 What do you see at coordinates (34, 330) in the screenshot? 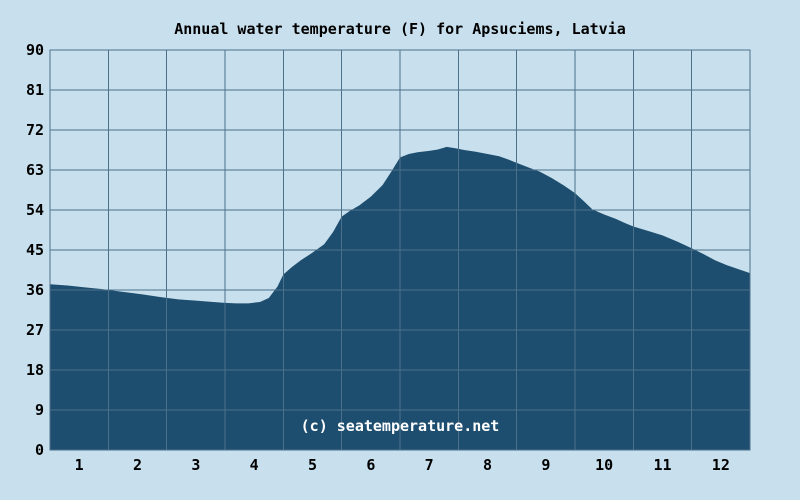
I see `y-tick-label: 27` at bounding box center [34, 330].